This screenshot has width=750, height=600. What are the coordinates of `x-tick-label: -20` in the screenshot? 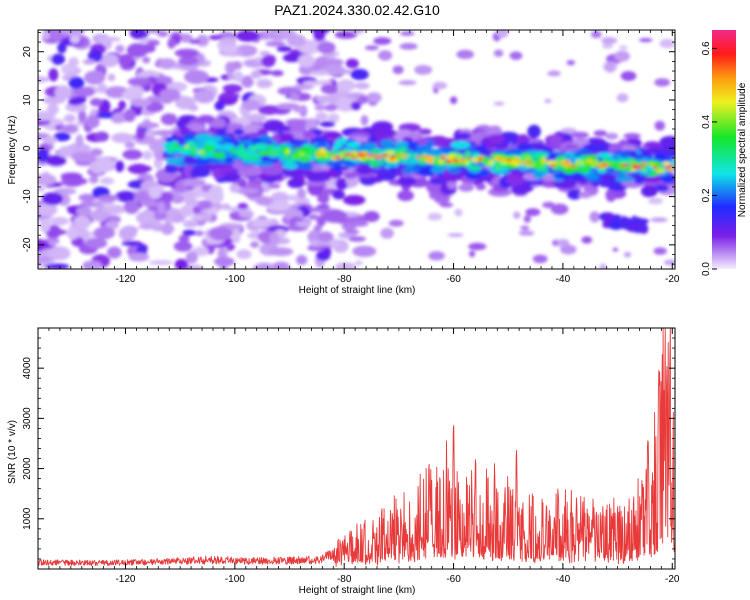 It's located at (672, 279).